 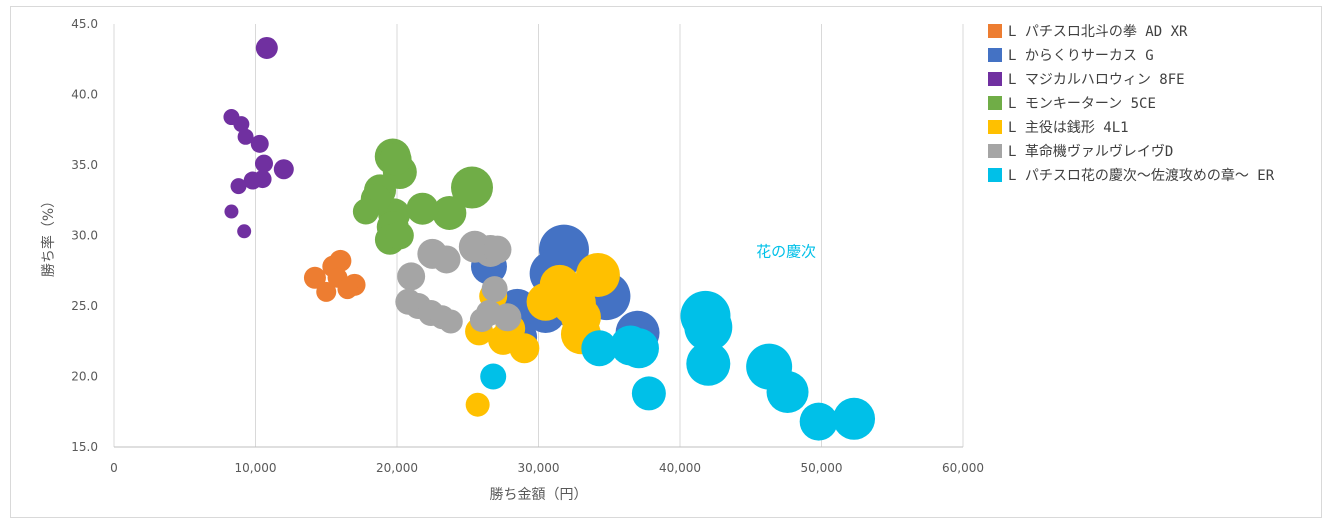 I want to click on legend-label: L 主役は銭形 4L1, so click(x=1068, y=128).